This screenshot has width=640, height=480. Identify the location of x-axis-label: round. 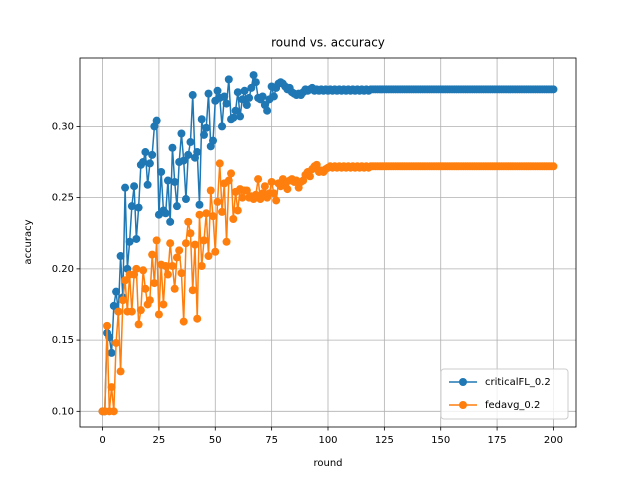
(327, 463).